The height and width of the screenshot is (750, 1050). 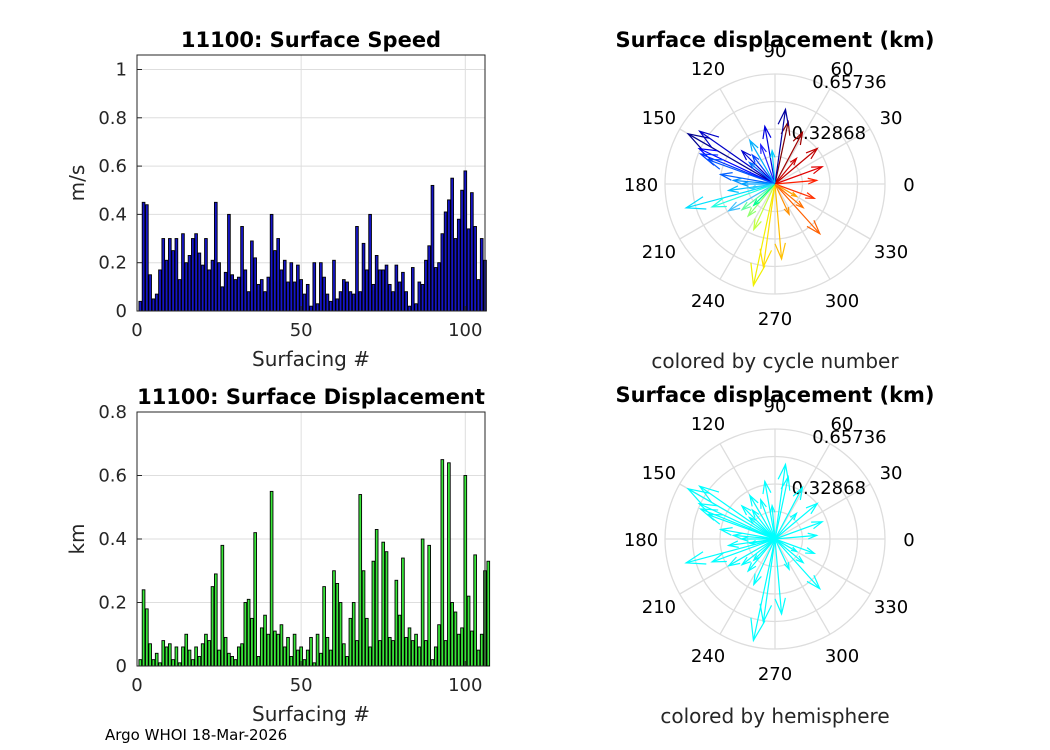 I want to click on y-tick-label: 0, so click(x=121, y=666).